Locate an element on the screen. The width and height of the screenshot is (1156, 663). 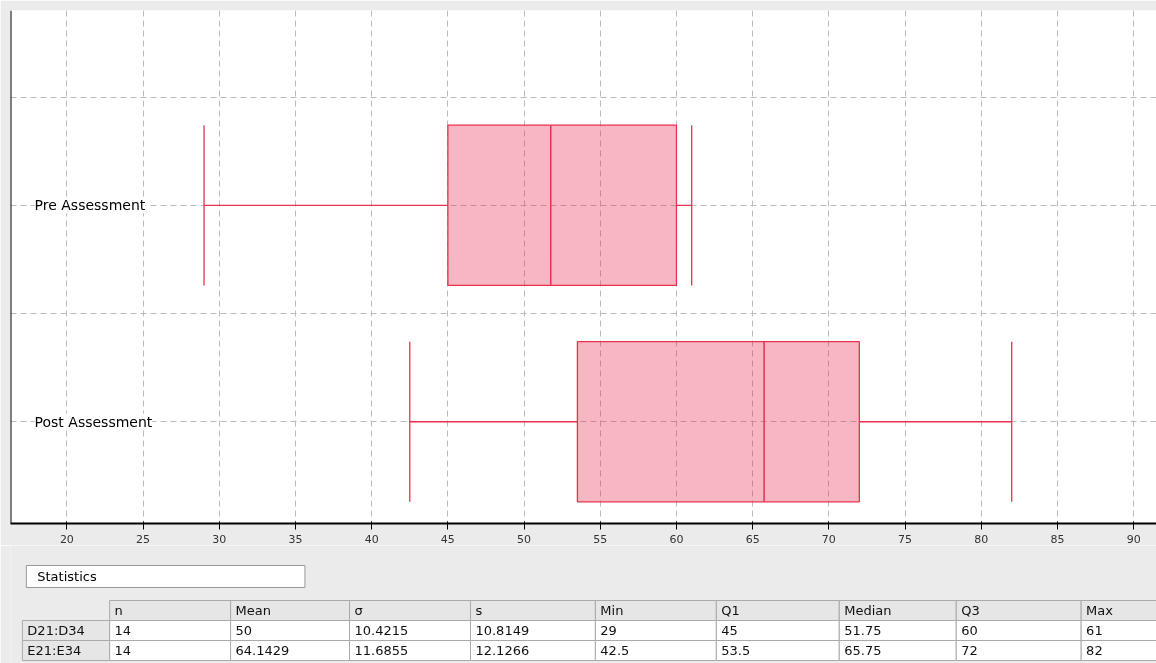
x-tick-label: 80 is located at coordinates (981, 539).